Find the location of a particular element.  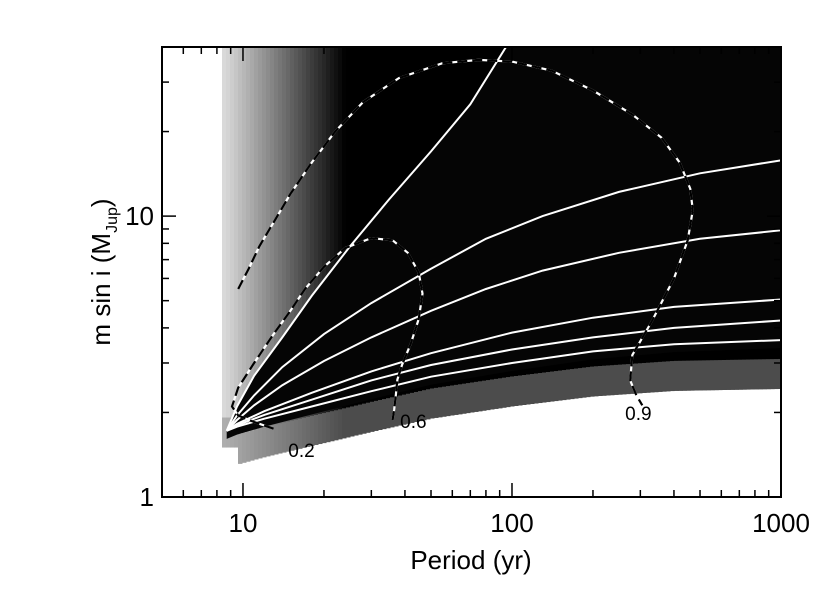

contour-labels: 0.2 0.6 0.9 is located at coordinates (469, 433).